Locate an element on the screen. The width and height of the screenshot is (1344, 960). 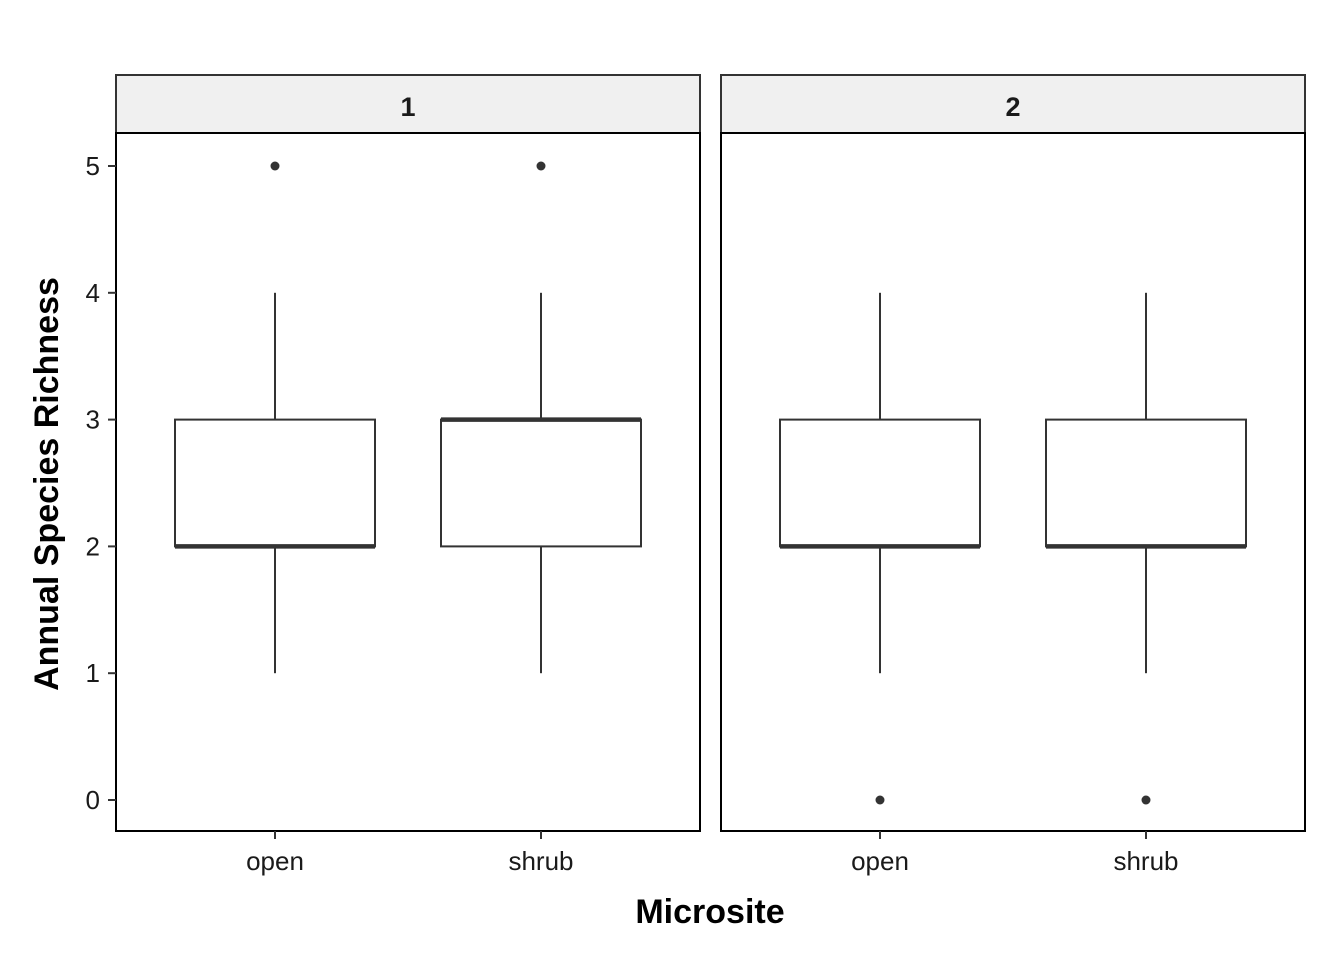
y-tick-label: 4 is located at coordinates (93, 293).